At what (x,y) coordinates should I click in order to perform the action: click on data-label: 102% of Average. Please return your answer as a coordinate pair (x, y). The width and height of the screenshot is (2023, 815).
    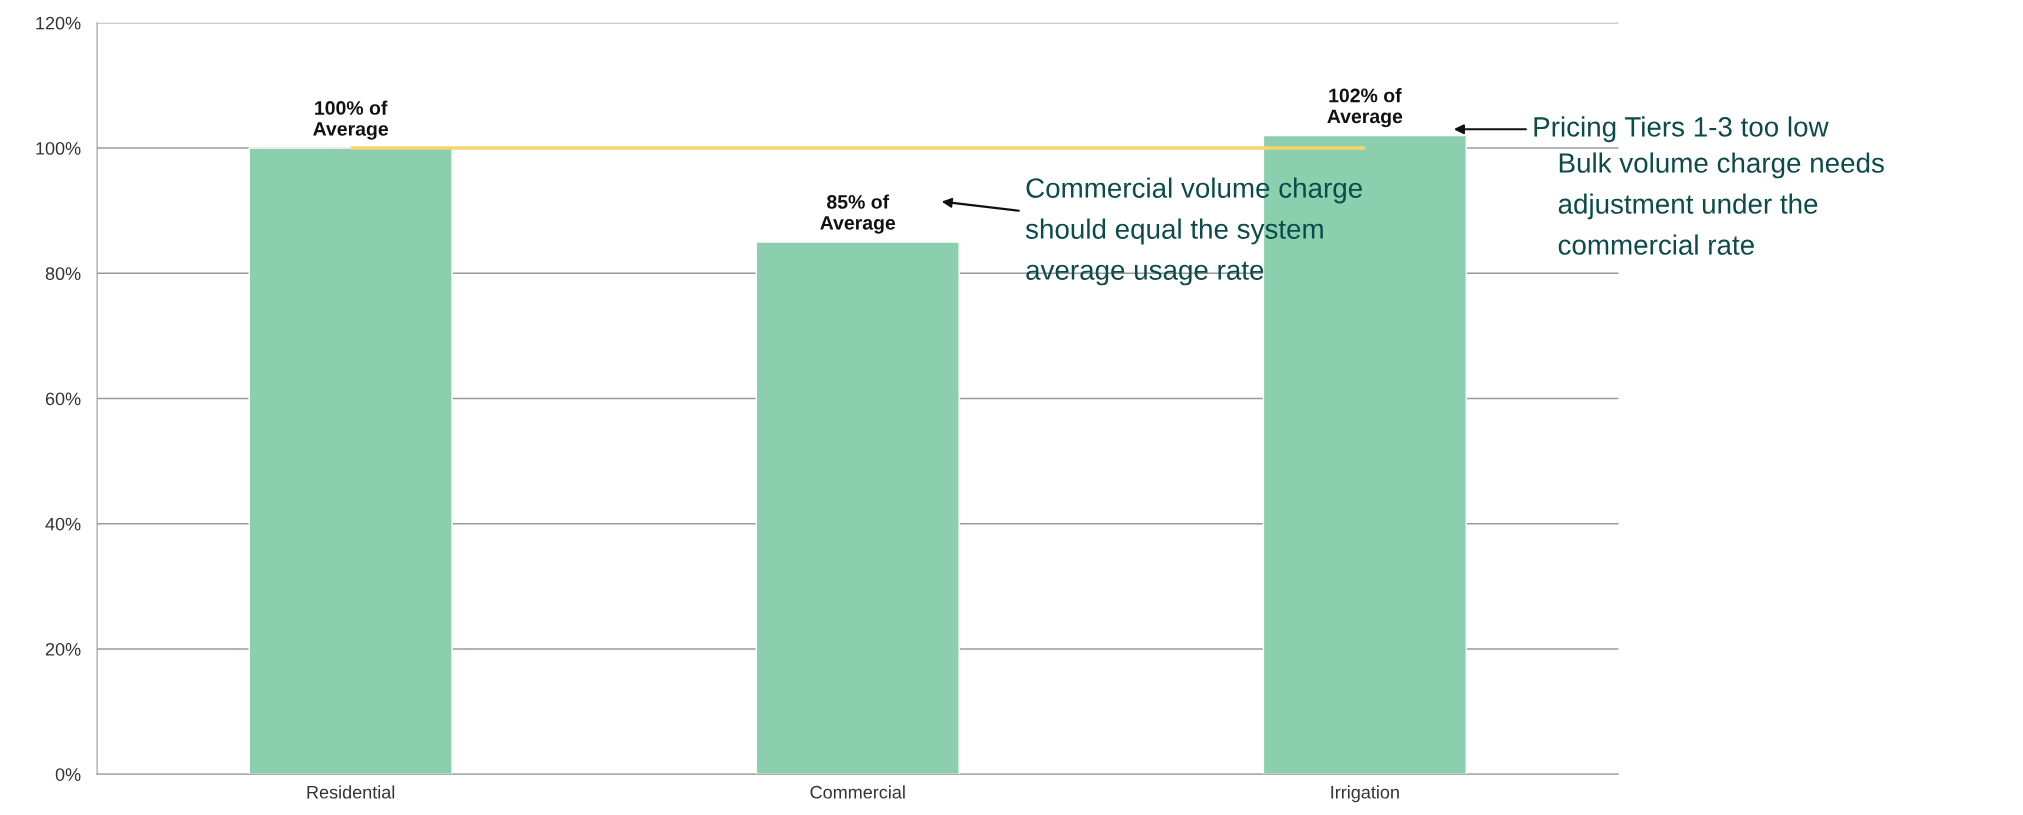
    Looking at the image, I should click on (1365, 108).